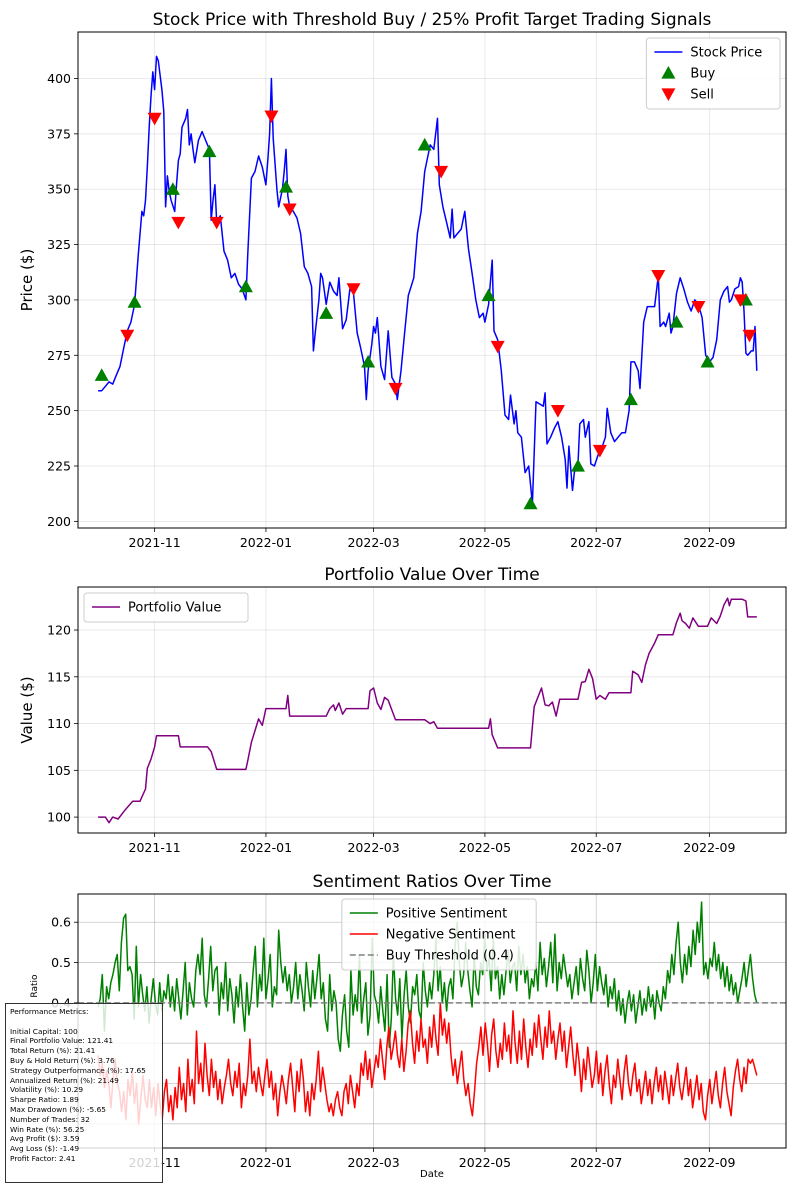 Image resolution: width=797 pixels, height=1193 pixels. Describe the element at coordinates (61, 922) in the screenshot. I see `y-tick-label: 0.6` at that location.